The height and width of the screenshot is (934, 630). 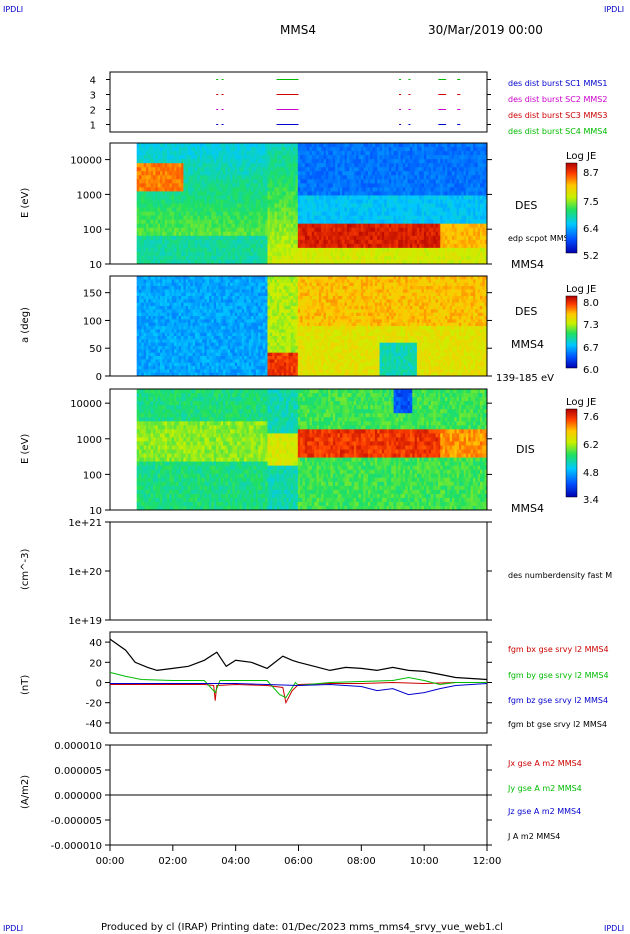 What do you see at coordinates (95, 265) in the screenshot?
I see `ytick-label: 10` at bounding box center [95, 265].